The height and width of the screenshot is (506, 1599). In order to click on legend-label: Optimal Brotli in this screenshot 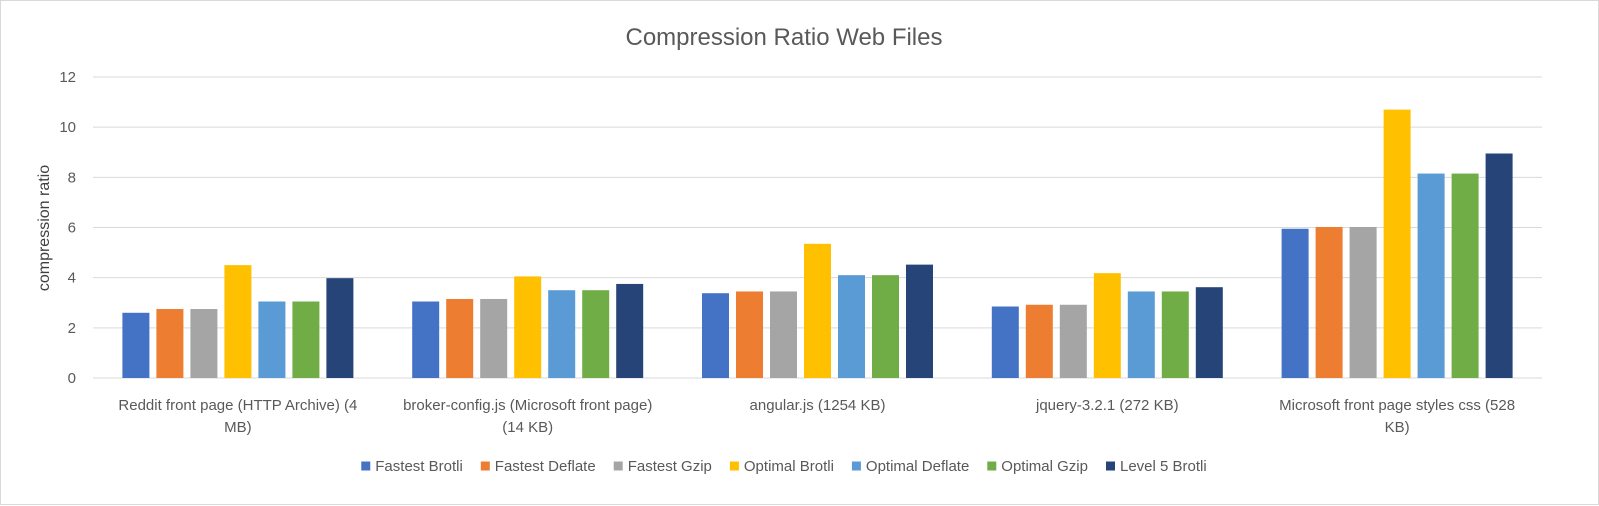, I will do `click(789, 466)`.